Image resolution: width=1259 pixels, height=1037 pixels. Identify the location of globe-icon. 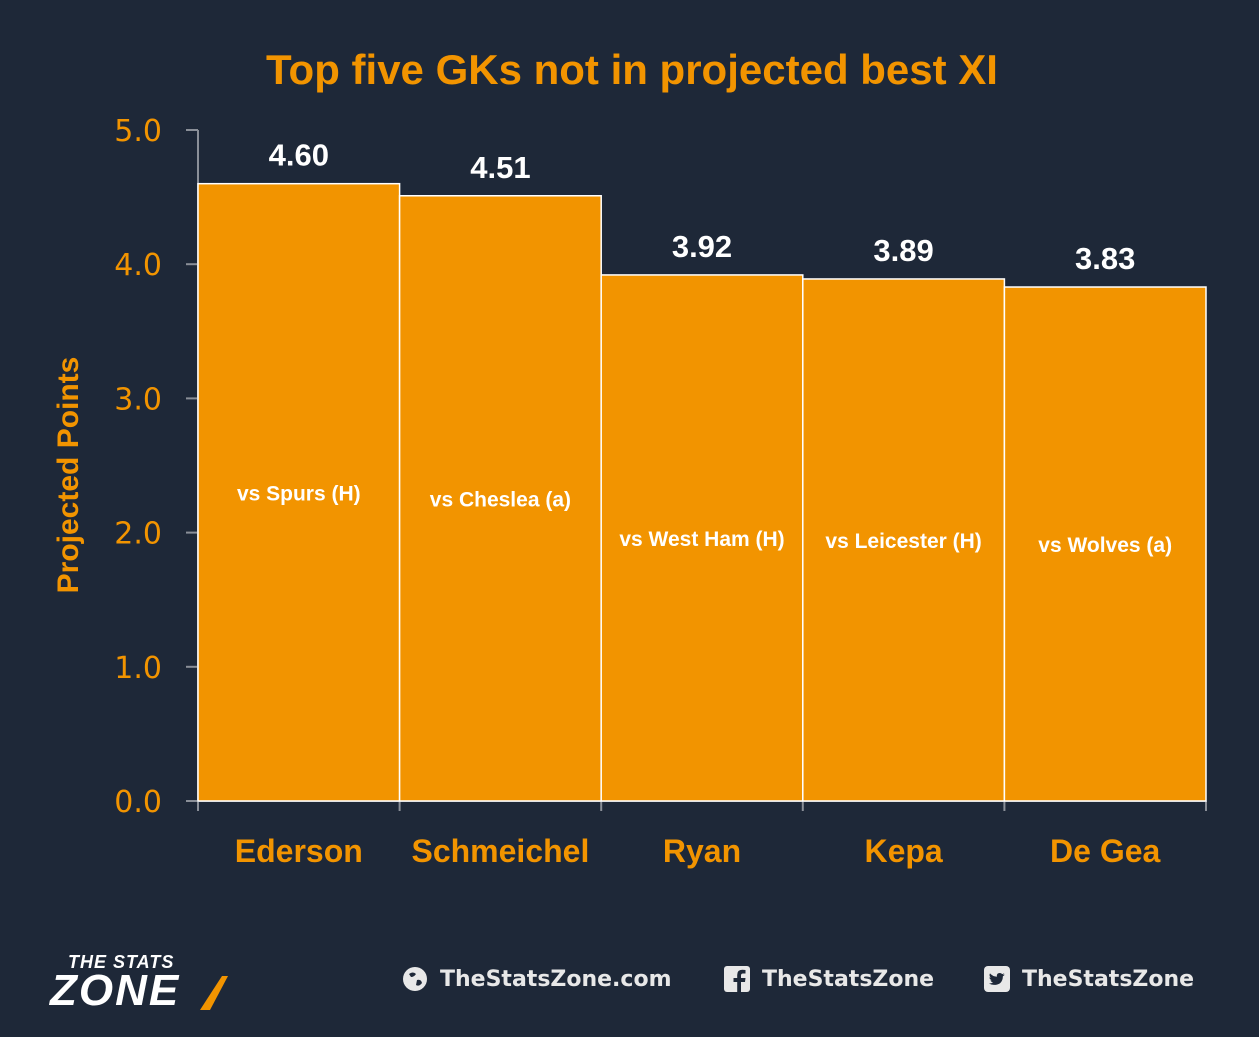
(415, 979).